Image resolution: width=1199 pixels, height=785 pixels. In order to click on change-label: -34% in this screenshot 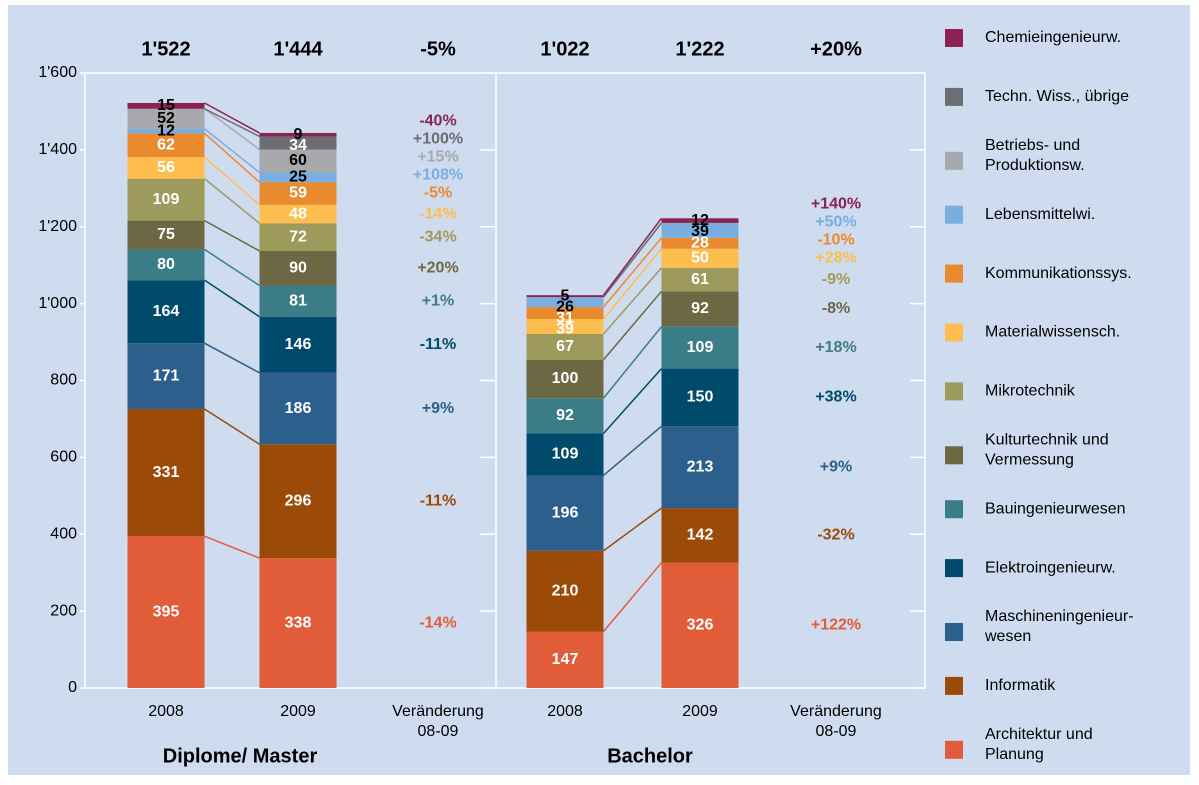, I will do `click(437, 236)`.